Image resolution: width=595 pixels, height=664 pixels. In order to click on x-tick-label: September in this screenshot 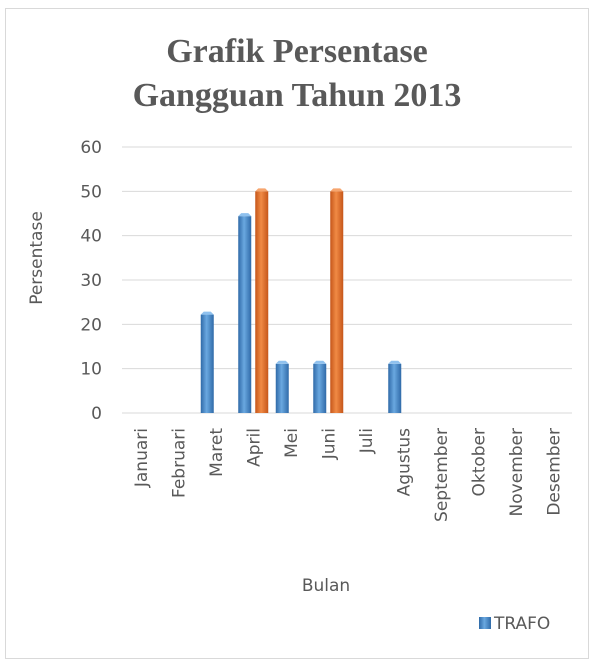, I will do `click(442, 475)`.